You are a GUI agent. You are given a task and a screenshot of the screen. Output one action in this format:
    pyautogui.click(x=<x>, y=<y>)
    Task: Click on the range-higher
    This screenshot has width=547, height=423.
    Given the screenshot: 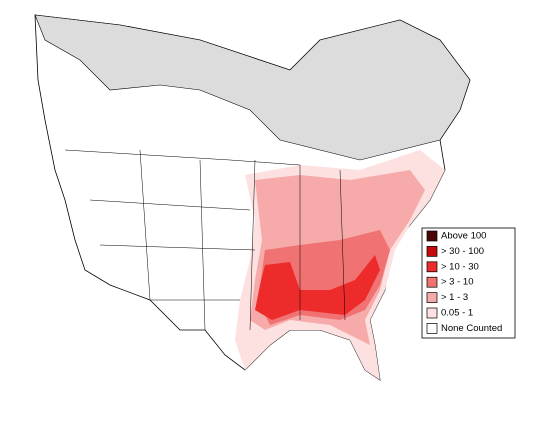 What is the action you would take?
    pyautogui.click(x=317, y=287)
    